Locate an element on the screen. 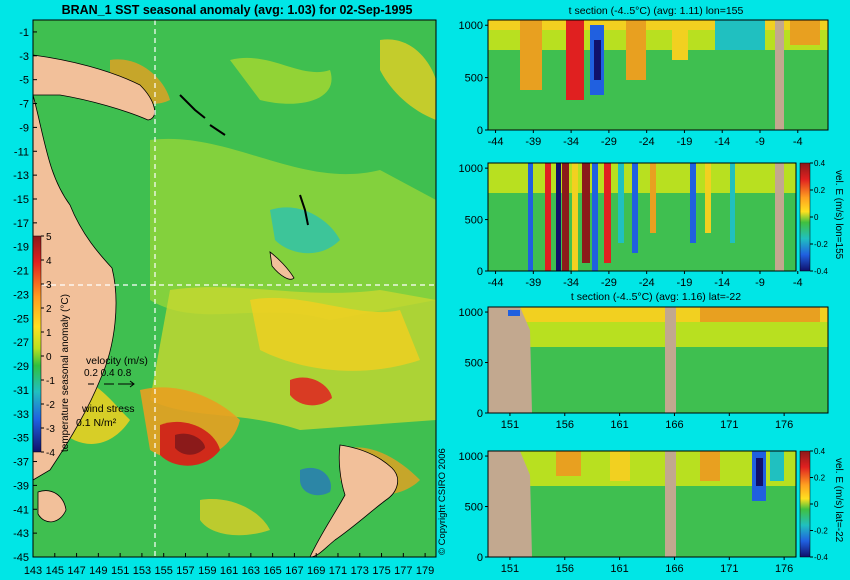 The width and height of the screenshot is (850, 580). panel1-surface-band is located at coordinates (658, 25).